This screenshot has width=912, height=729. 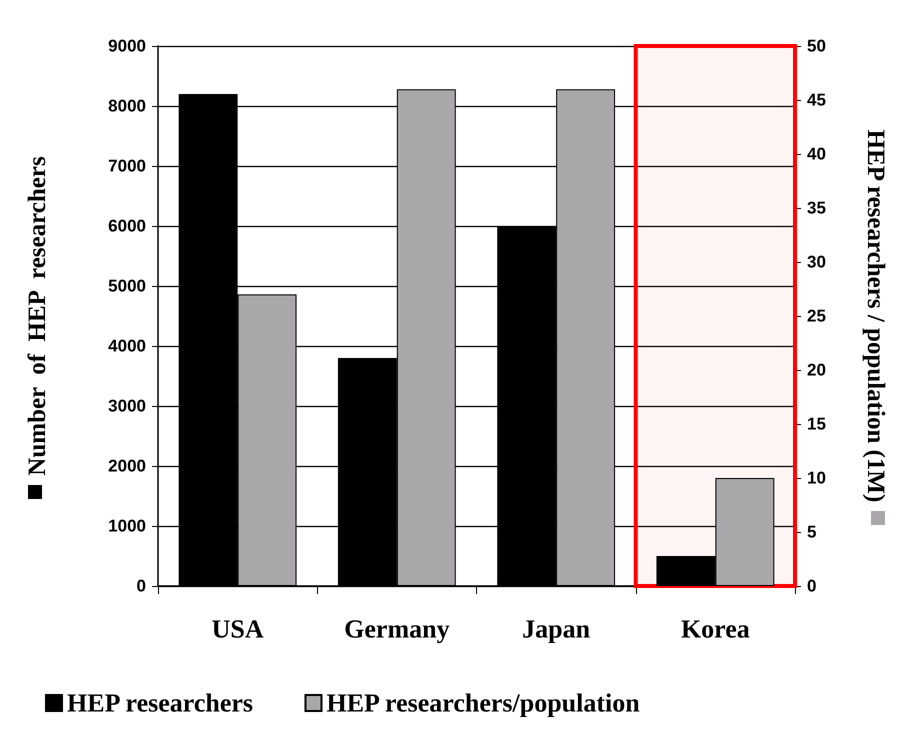 I want to click on y-tick-label: 5000, so click(x=127, y=286).